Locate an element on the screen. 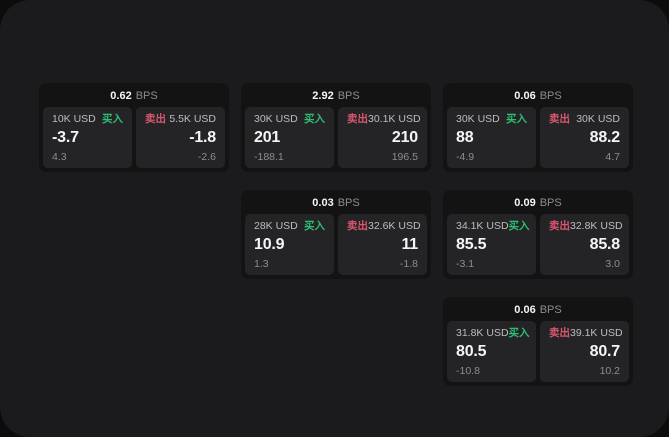 Image resolution: width=669 pixels, height=437 pixels. sell-price: 88.2 is located at coordinates (605, 137).